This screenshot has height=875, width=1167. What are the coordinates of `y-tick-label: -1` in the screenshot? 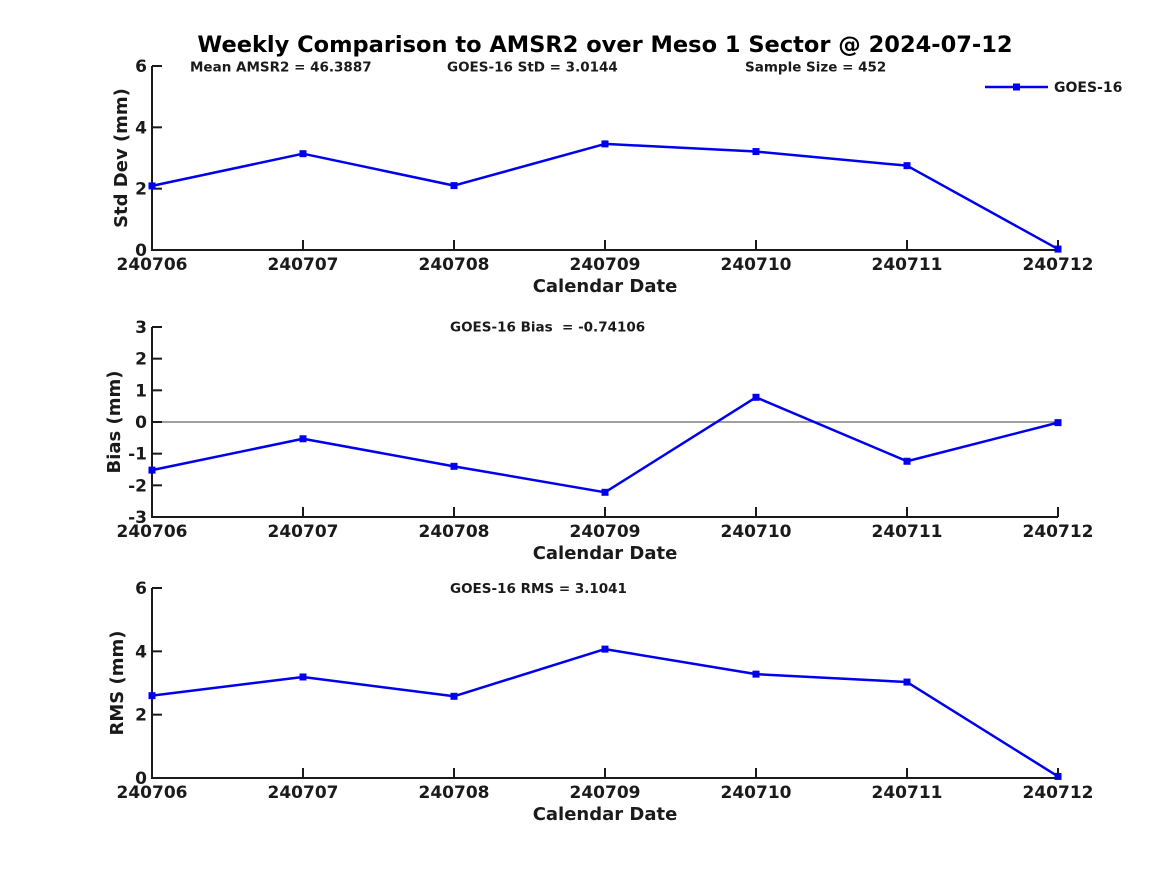 It's located at (137, 455).